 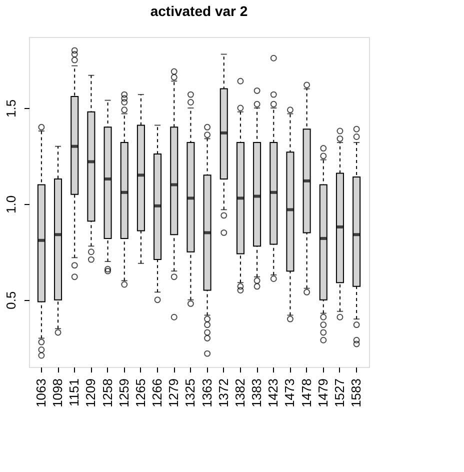 What do you see at coordinates (290, 393) in the screenshot?
I see `x-tick-label: 1473` at bounding box center [290, 393].